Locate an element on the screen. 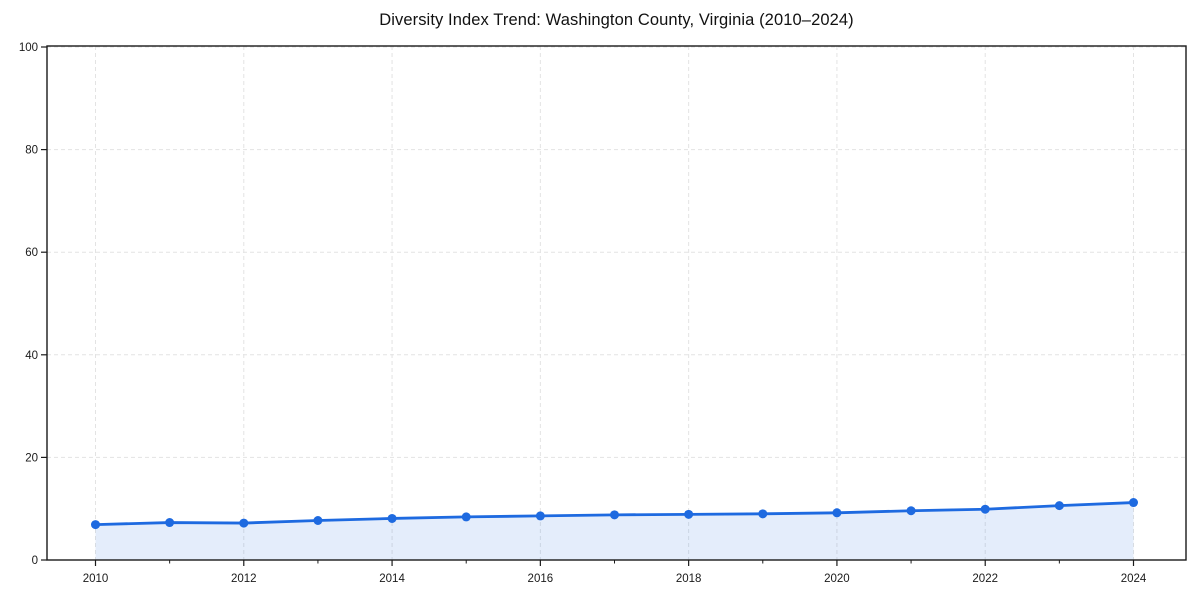 The width and height of the screenshot is (1200, 600). x-tick-label: 2012 is located at coordinates (244, 579).